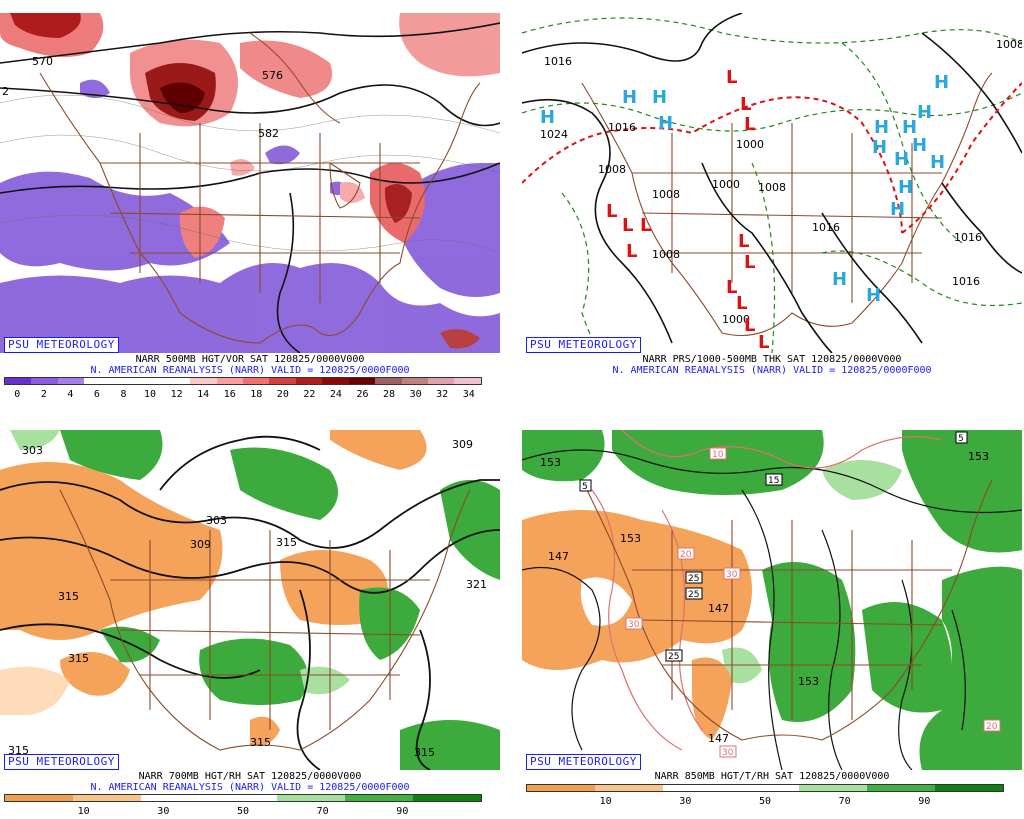  Describe the element at coordinates (362, 394) in the screenshot. I see `colorbar-label: 26` at that location.